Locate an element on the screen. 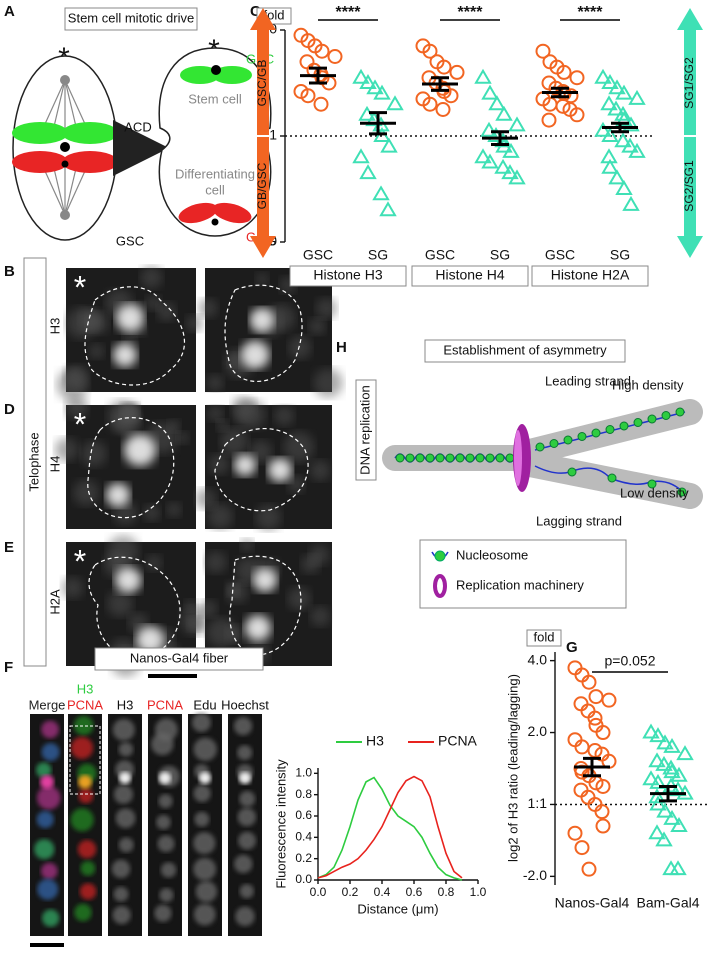  y-tick-label: 0.6 is located at coordinates (303, 815).